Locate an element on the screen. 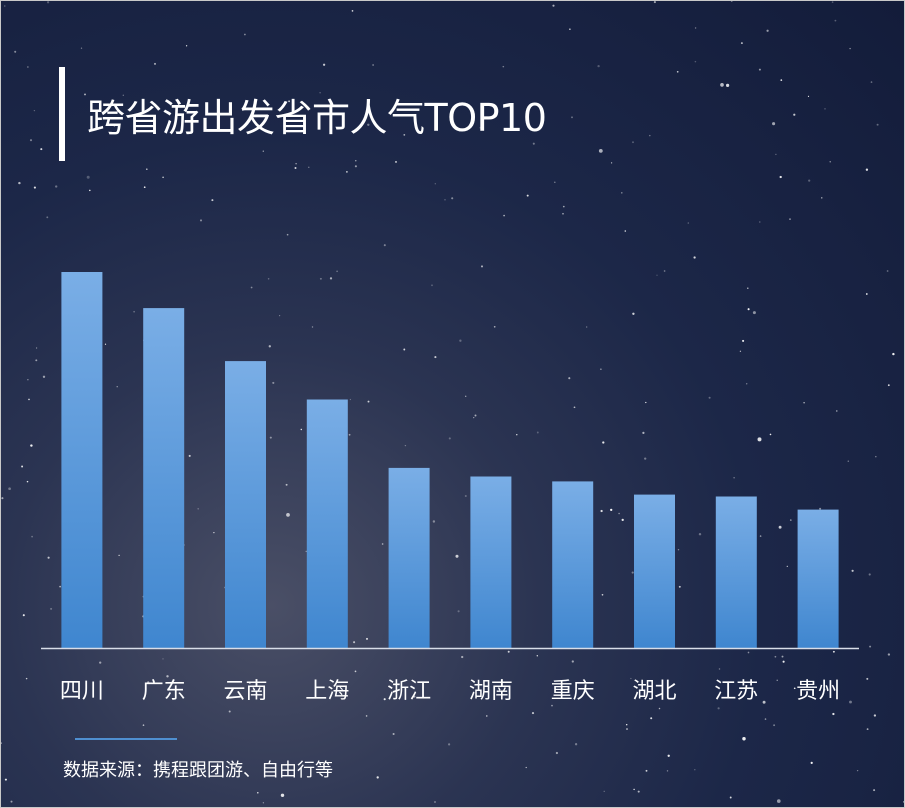  x-tick-label: 重庆 is located at coordinates (573, 691).